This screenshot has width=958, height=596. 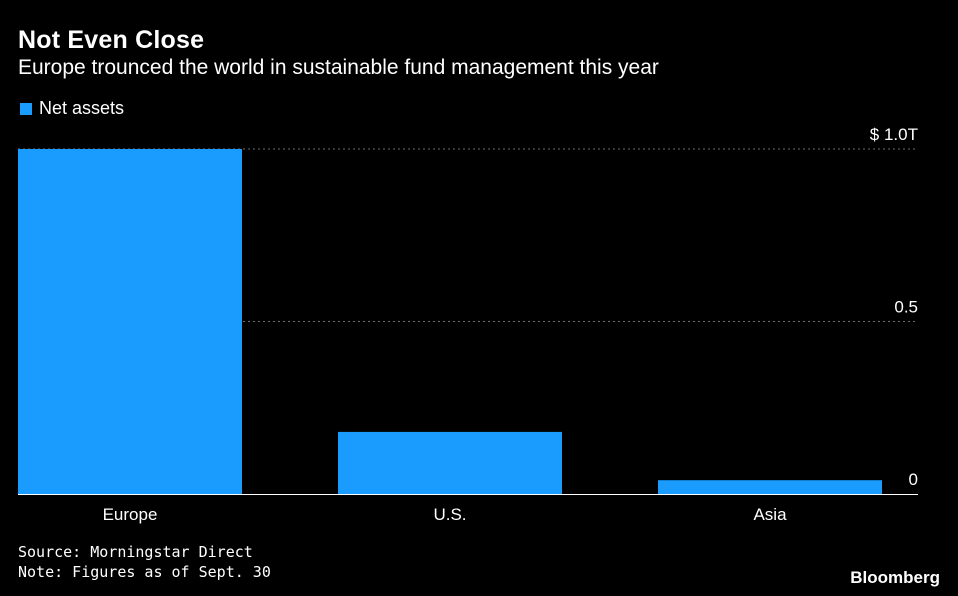 I want to click on bar-europe, so click(x=130, y=321).